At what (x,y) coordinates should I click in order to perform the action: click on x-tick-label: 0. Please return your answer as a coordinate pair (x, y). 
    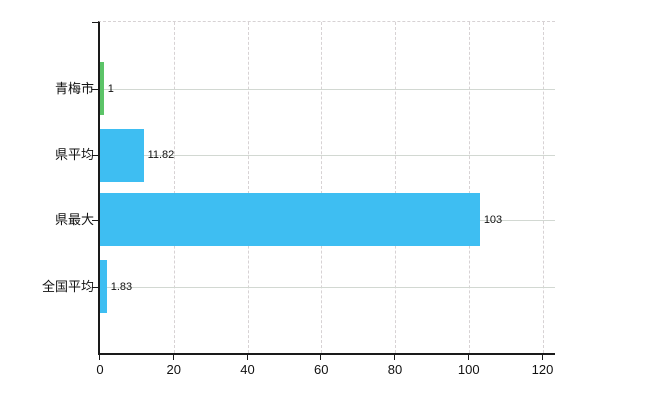
    Looking at the image, I should click on (100, 369).